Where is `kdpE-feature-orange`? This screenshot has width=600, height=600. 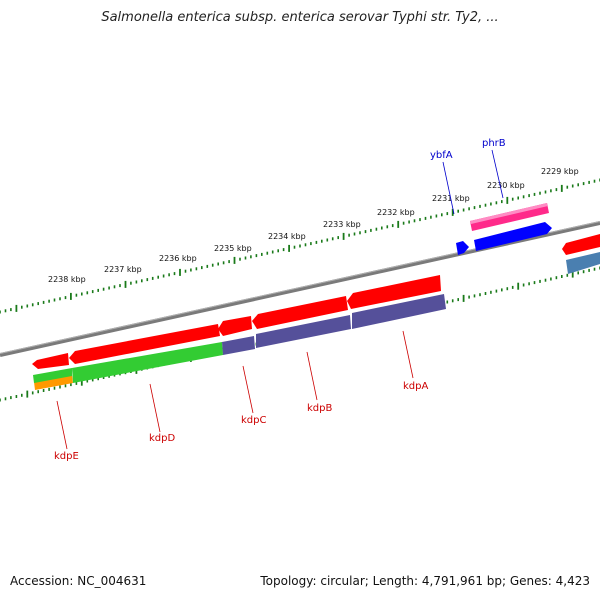 kdpE-feature-orange is located at coordinates (53, 382).